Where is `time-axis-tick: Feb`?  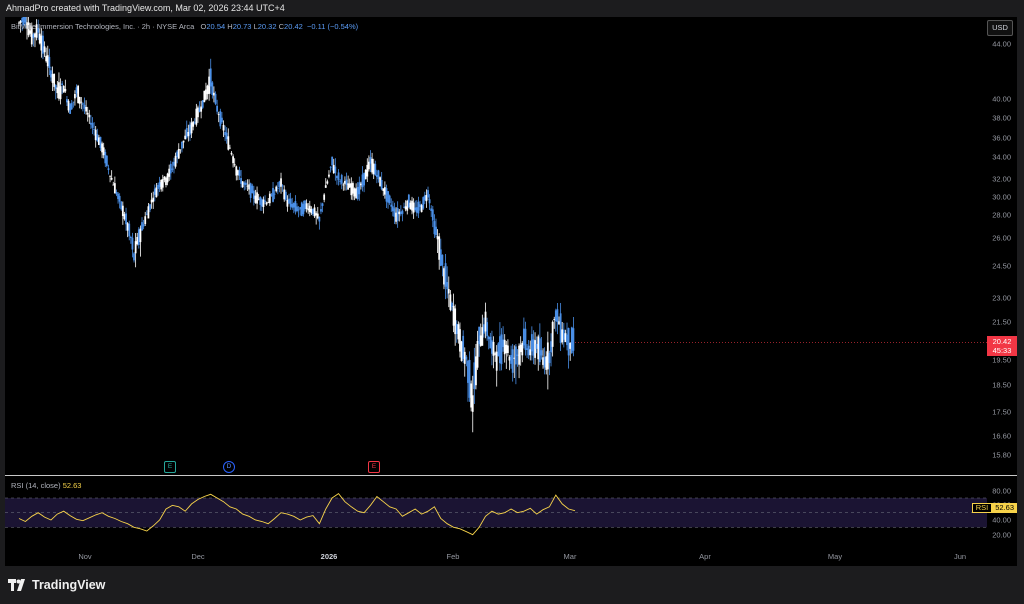 time-axis-tick: Feb is located at coordinates (453, 556).